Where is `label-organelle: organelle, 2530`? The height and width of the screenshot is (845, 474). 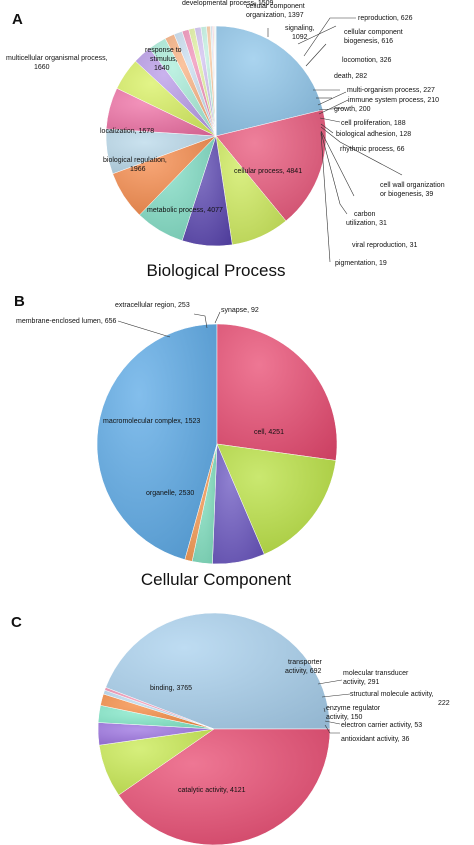 label-organelle: organelle, 2530 is located at coordinates (170, 493).